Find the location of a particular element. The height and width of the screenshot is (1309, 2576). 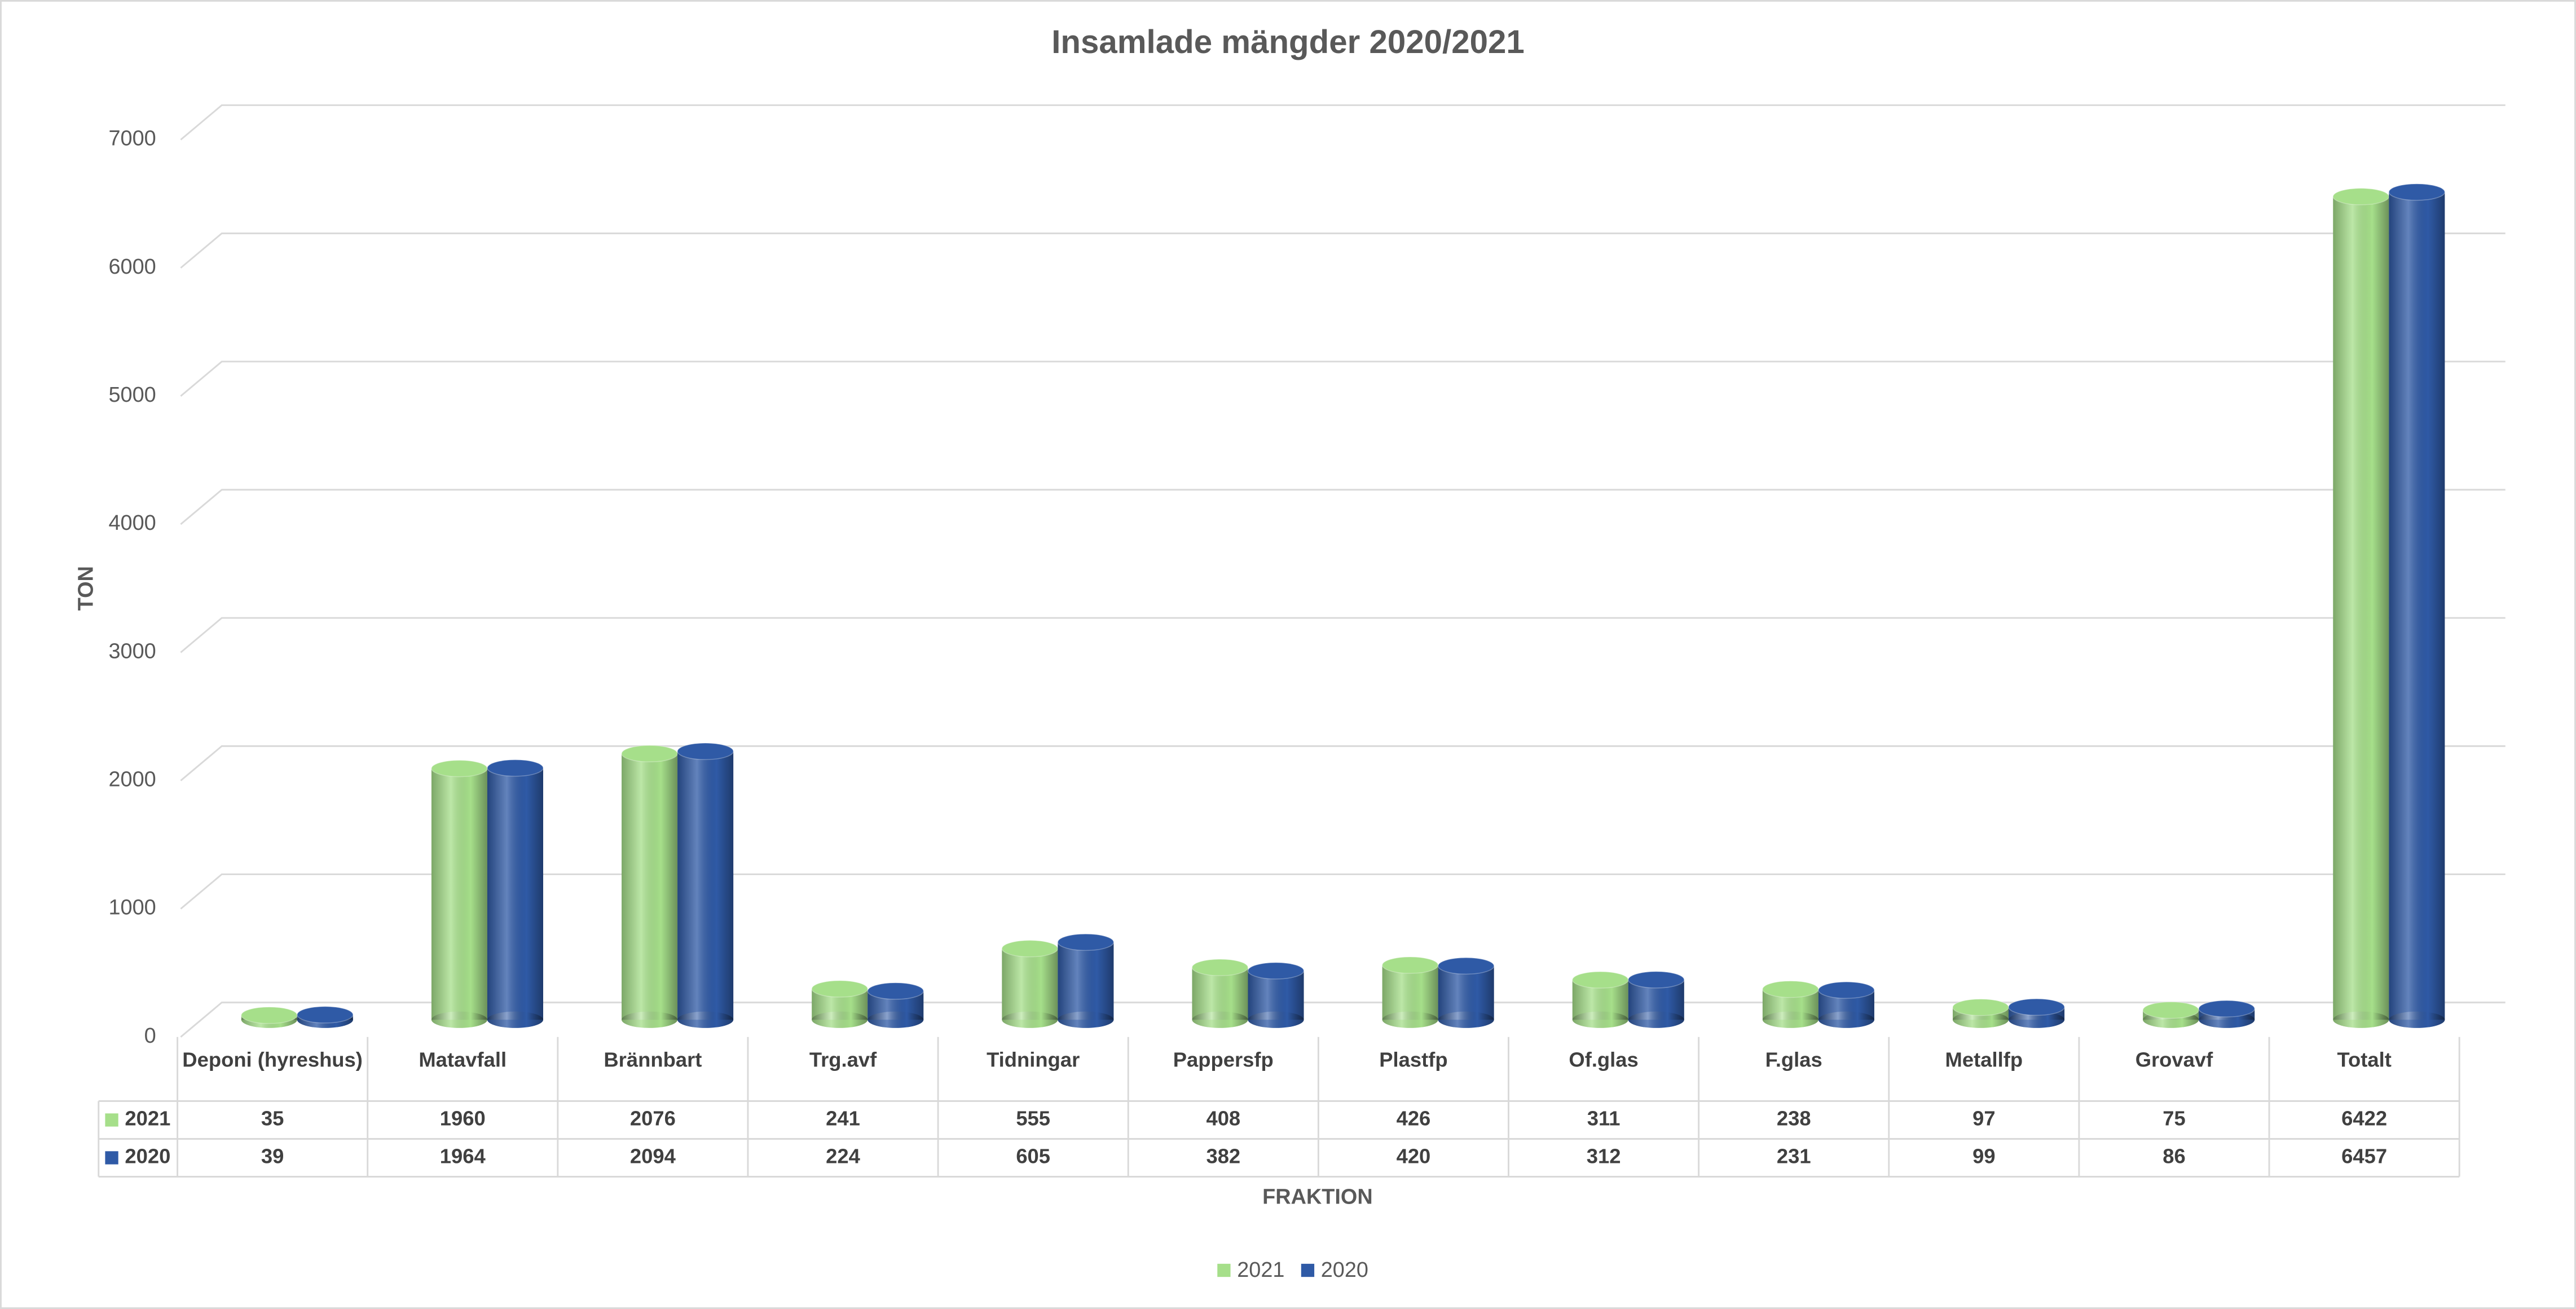

data-table-value: 312 is located at coordinates (1604, 1156).